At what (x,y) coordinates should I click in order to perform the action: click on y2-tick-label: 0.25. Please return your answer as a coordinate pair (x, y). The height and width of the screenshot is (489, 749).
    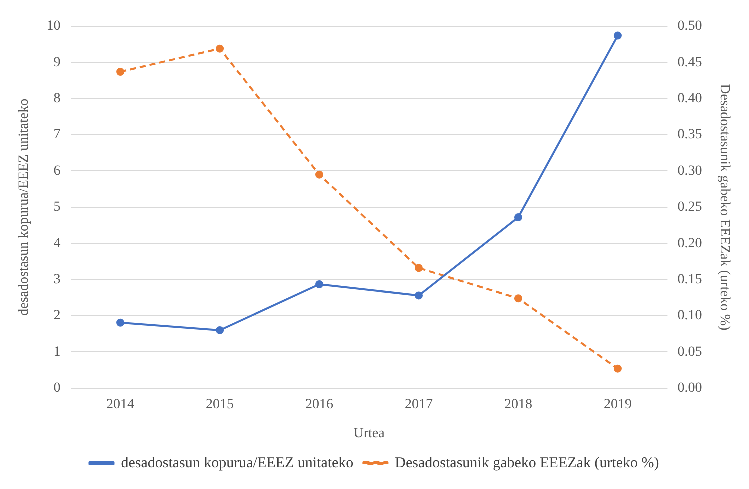
    Looking at the image, I should click on (690, 208).